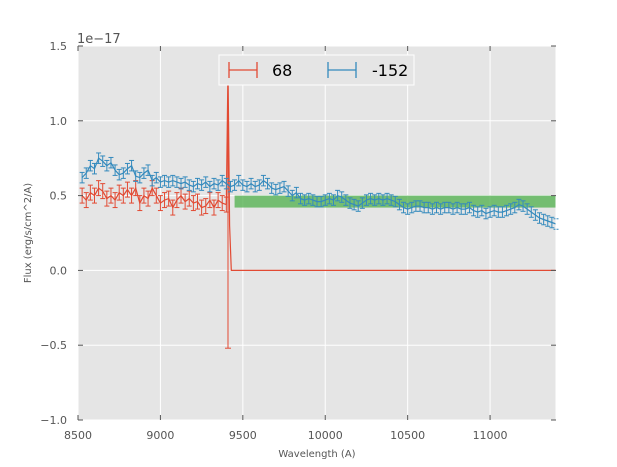 Image resolution: width=617 pixels, height=467 pixels. I want to click on y-tick-label: 0.5, so click(59, 196).